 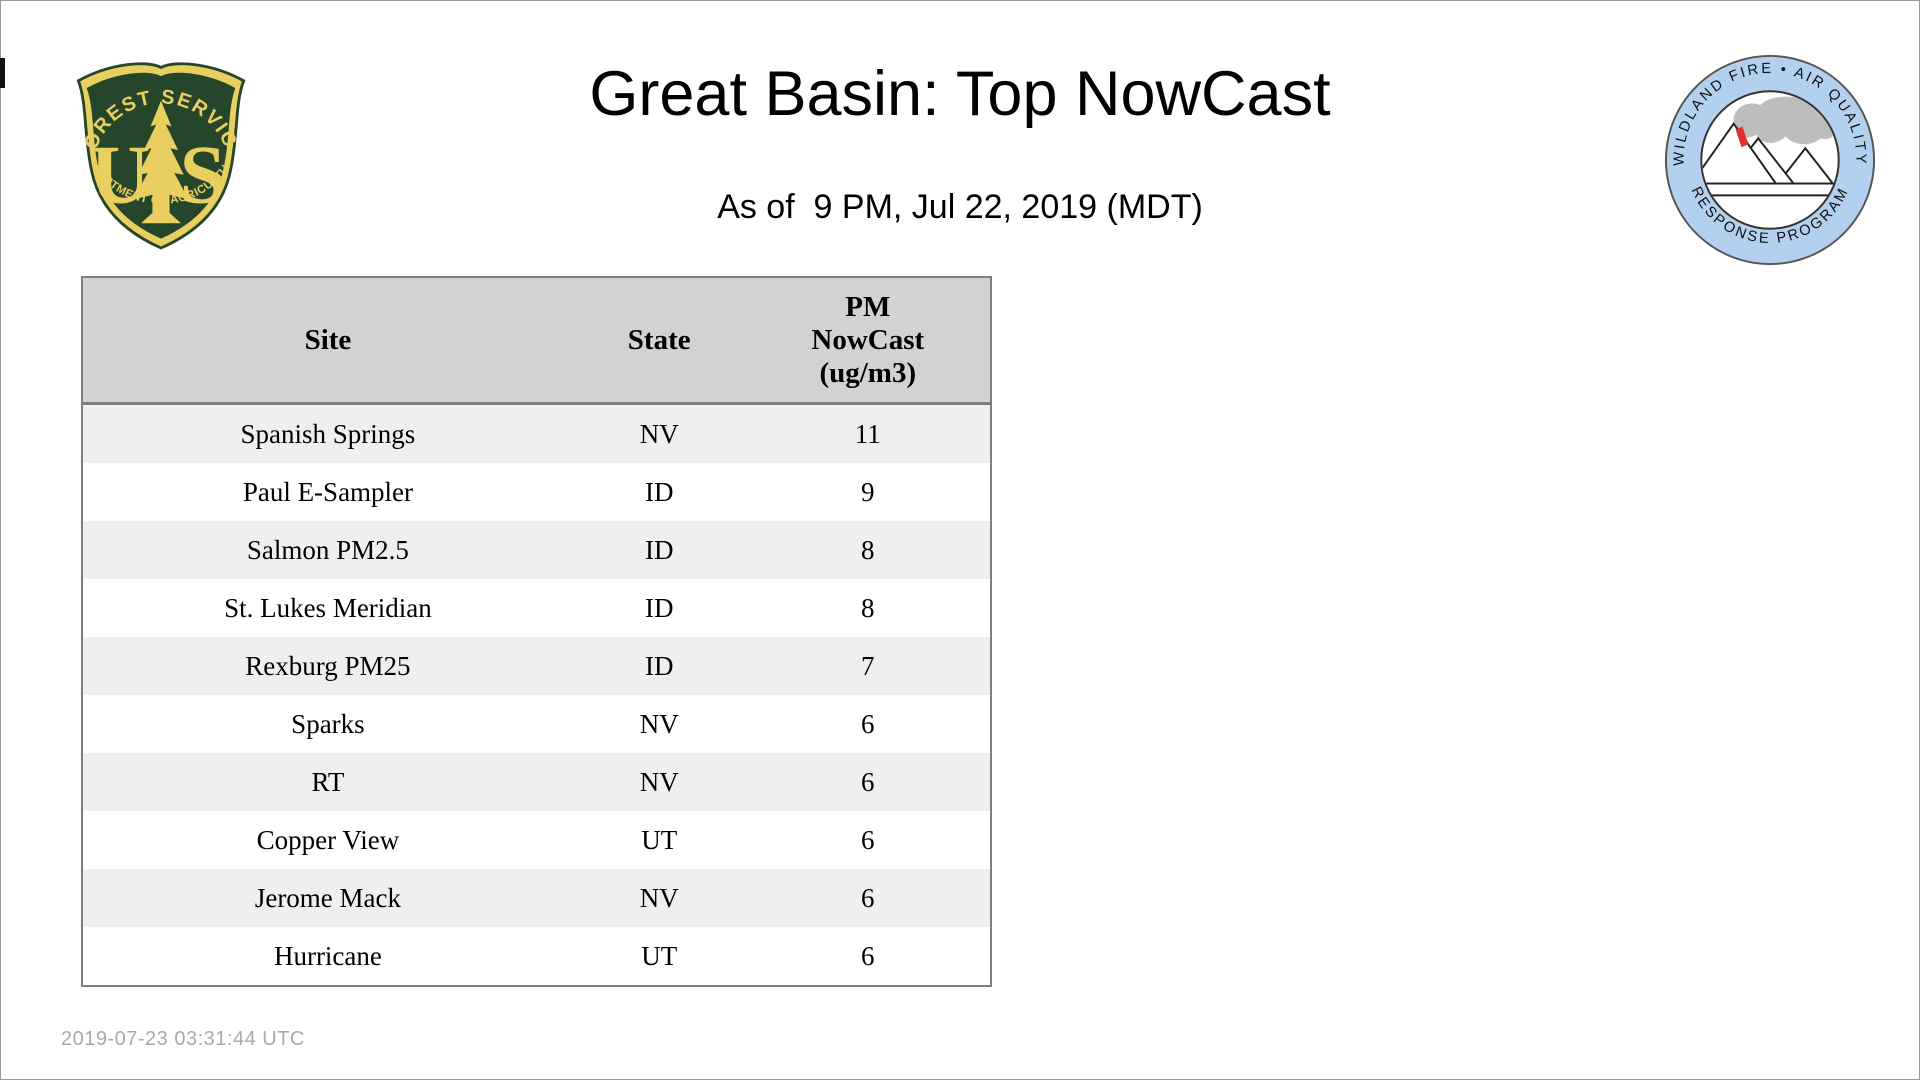 What do you see at coordinates (203, 175) in the screenshot?
I see `usfs-letter-s: S` at bounding box center [203, 175].